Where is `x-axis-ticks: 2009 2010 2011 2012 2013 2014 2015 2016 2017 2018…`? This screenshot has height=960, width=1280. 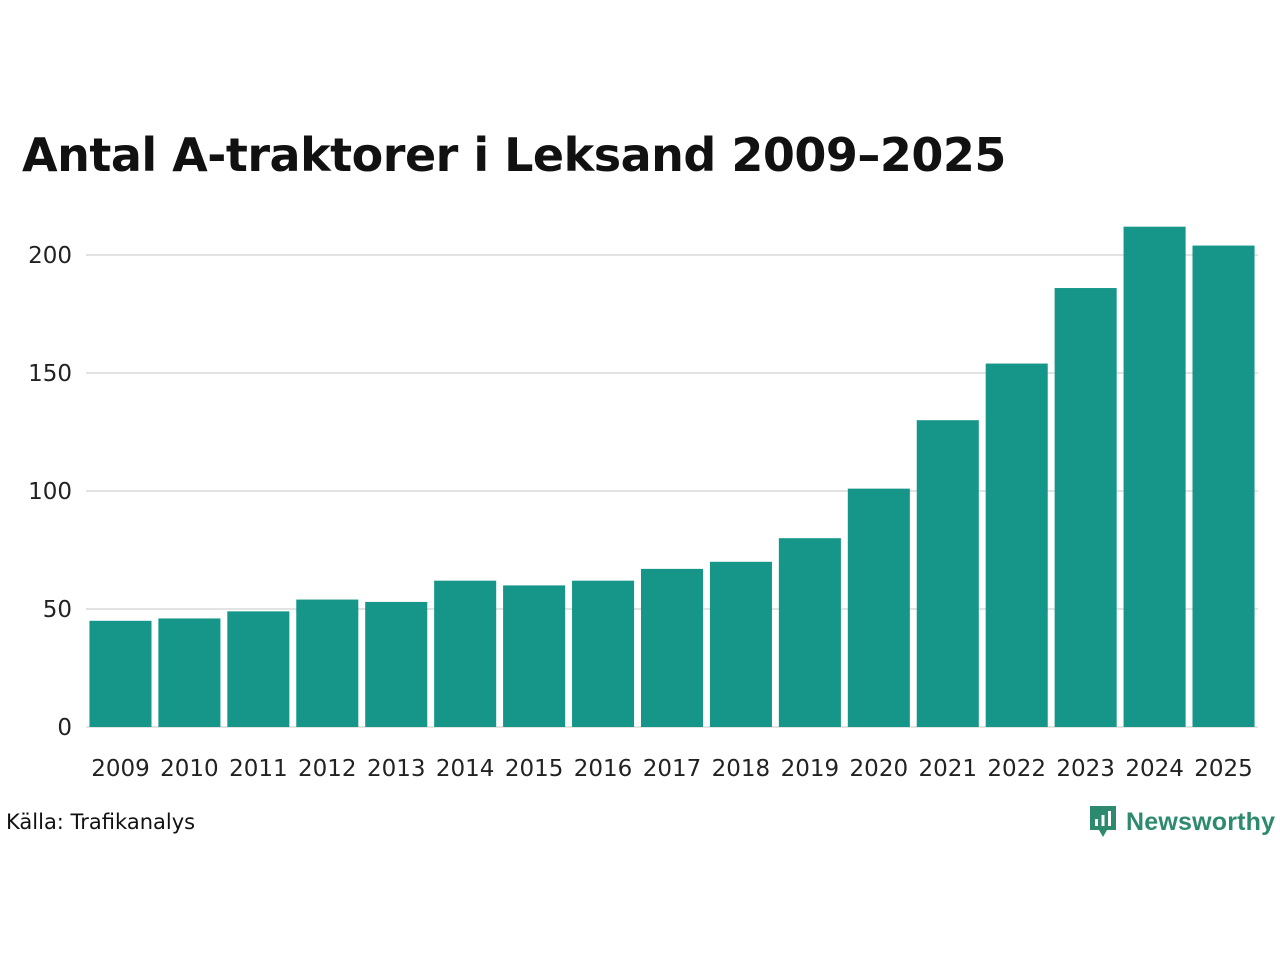 x-axis-ticks: 2009 2010 2011 2012 2013 2014 2015 2016 2017 2018… is located at coordinates (672, 769).